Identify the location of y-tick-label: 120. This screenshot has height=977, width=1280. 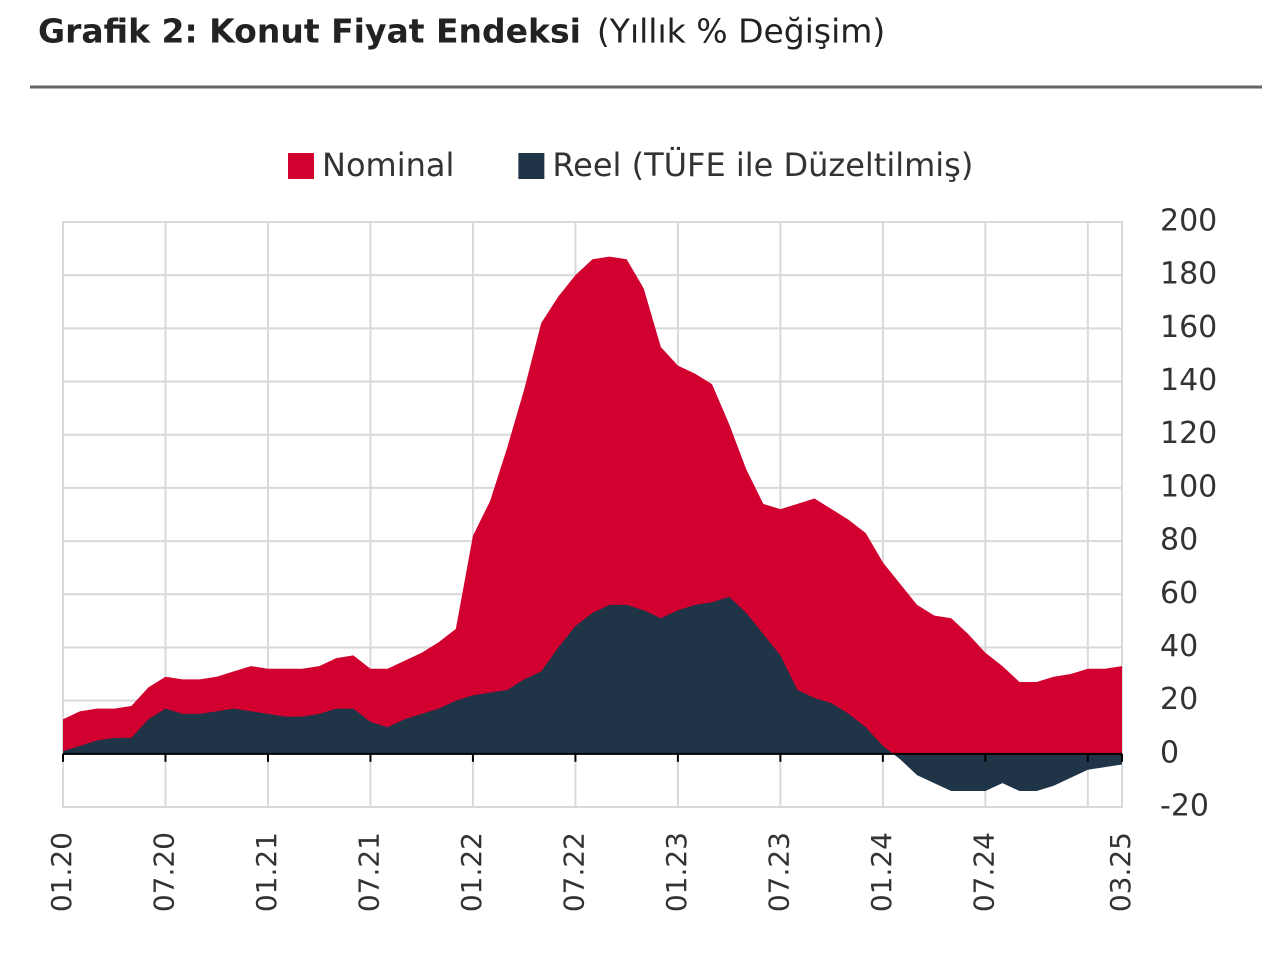
(1188, 433).